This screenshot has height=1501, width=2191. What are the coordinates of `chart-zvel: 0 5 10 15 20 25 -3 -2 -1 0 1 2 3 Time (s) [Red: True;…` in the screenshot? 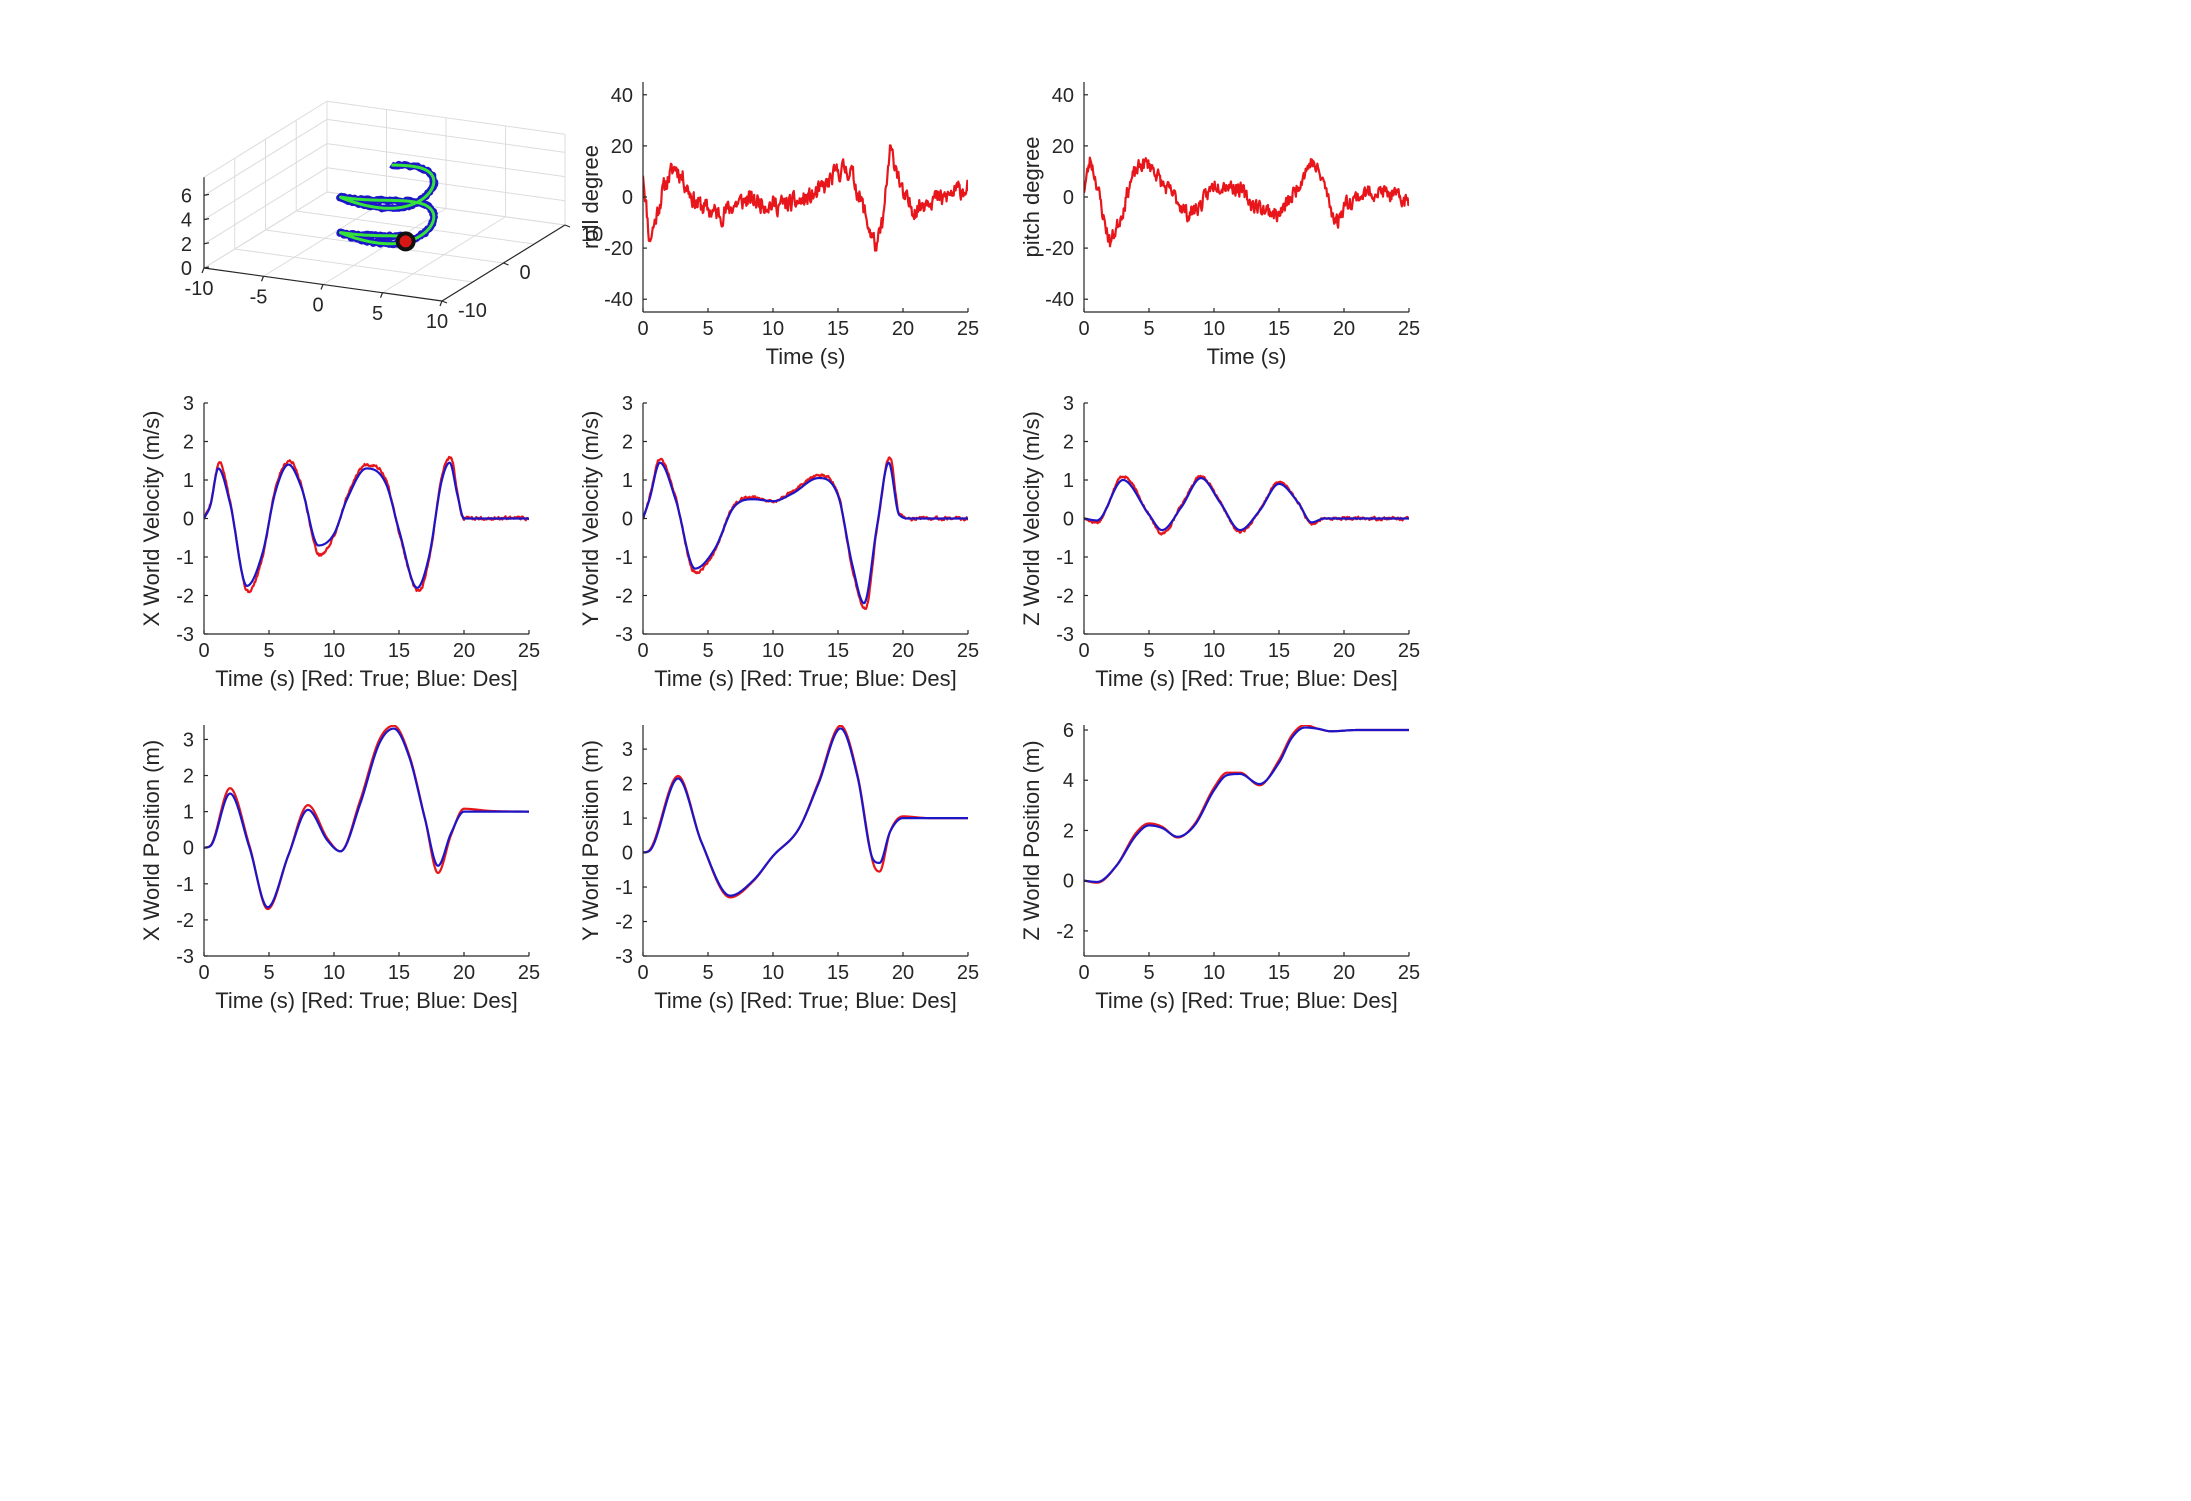 It's located at (1219, 542).